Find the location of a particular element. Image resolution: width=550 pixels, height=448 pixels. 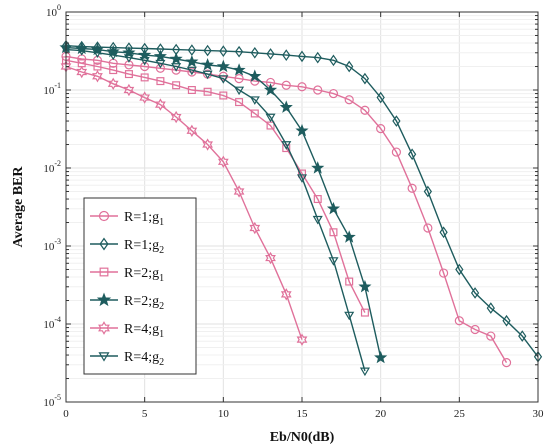

legend-entry: R=4;g2 is located at coordinates (127, 359).